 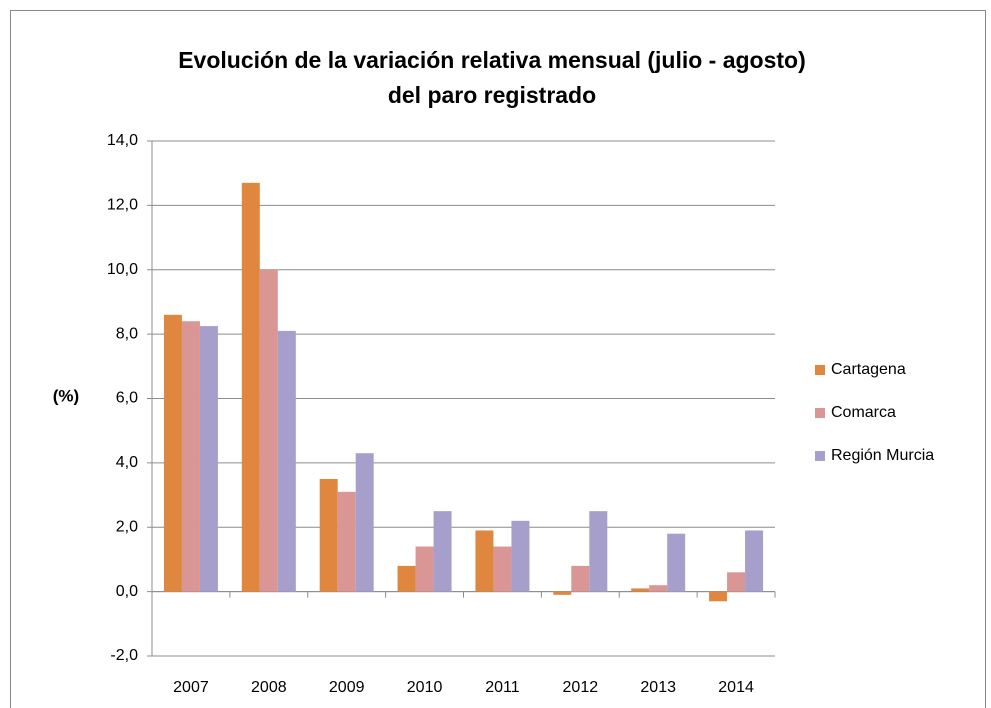 I want to click on legend-label: Comarca, so click(x=863, y=412).